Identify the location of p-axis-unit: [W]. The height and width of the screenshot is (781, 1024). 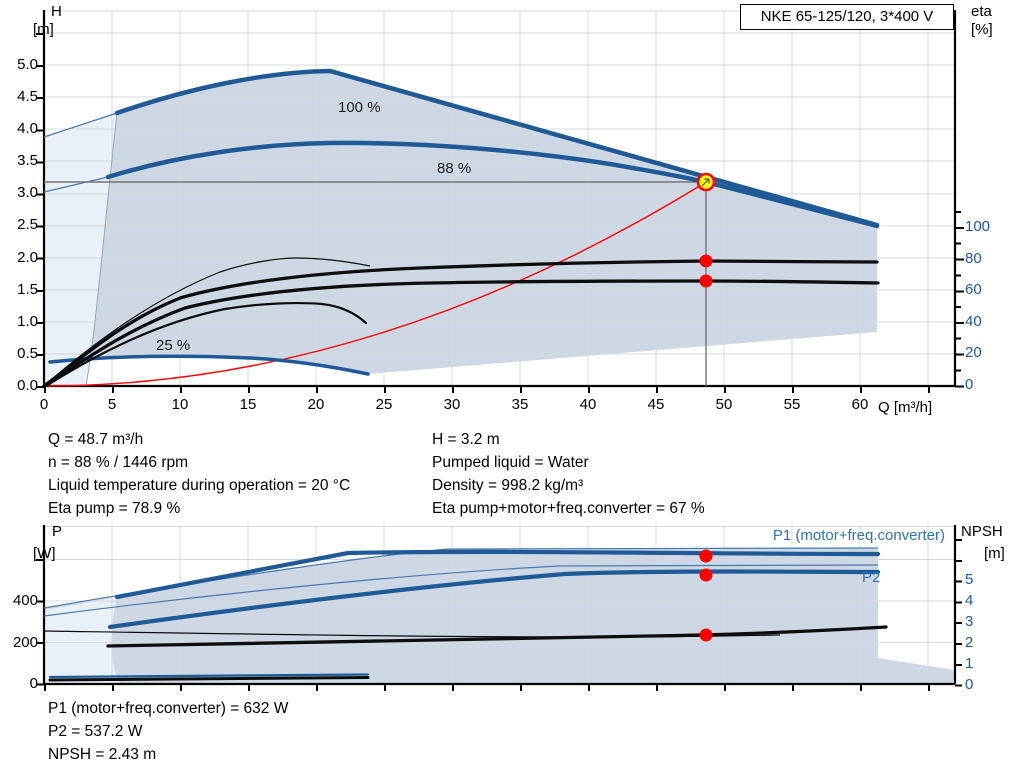
(44, 553).